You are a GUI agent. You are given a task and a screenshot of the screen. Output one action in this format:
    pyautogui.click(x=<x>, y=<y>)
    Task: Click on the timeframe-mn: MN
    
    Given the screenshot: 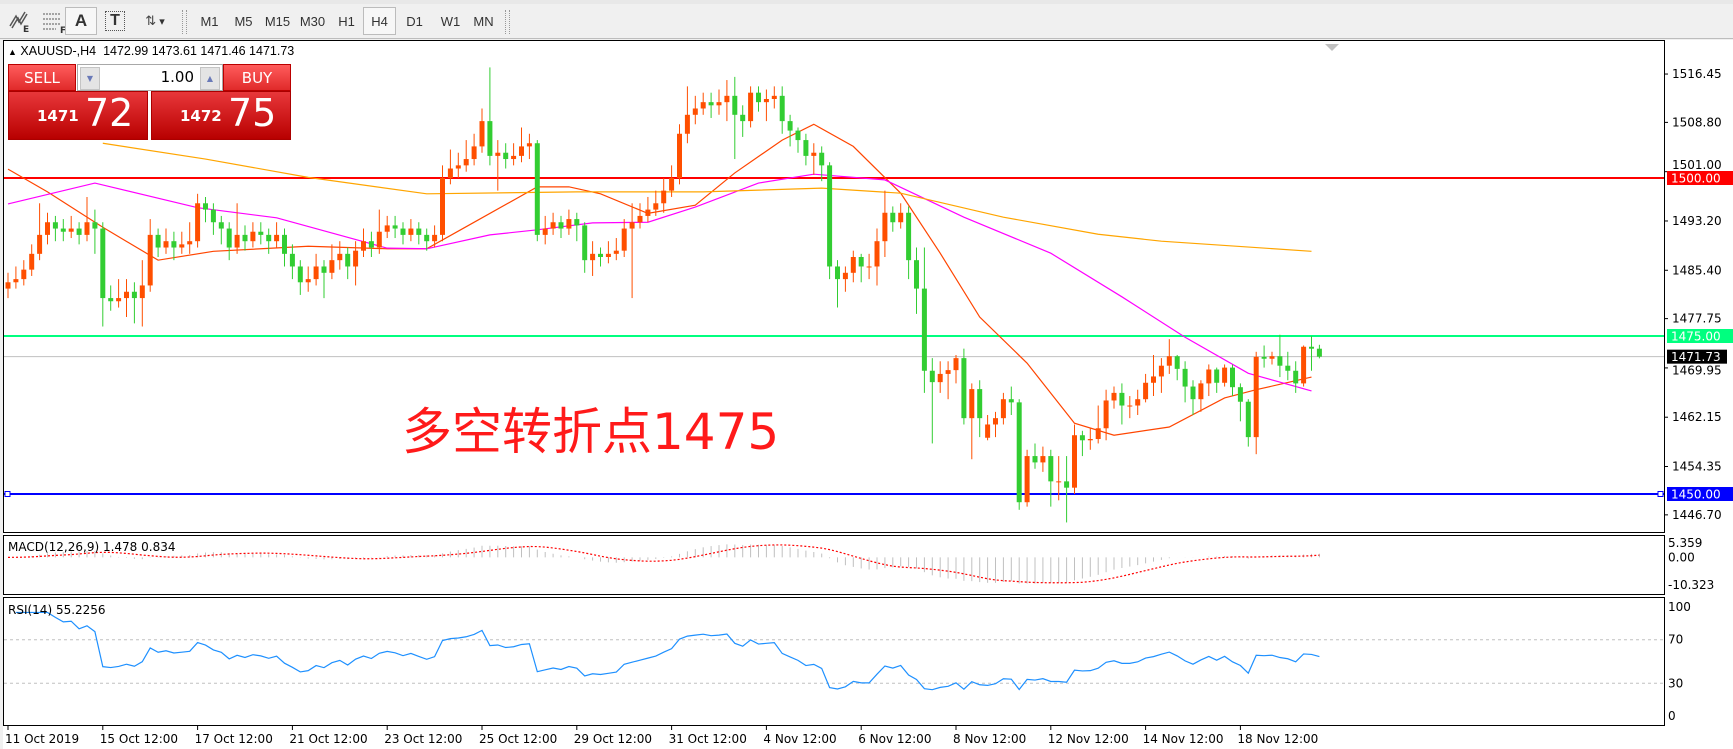 What is the action you would take?
    pyautogui.click(x=483, y=21)
    